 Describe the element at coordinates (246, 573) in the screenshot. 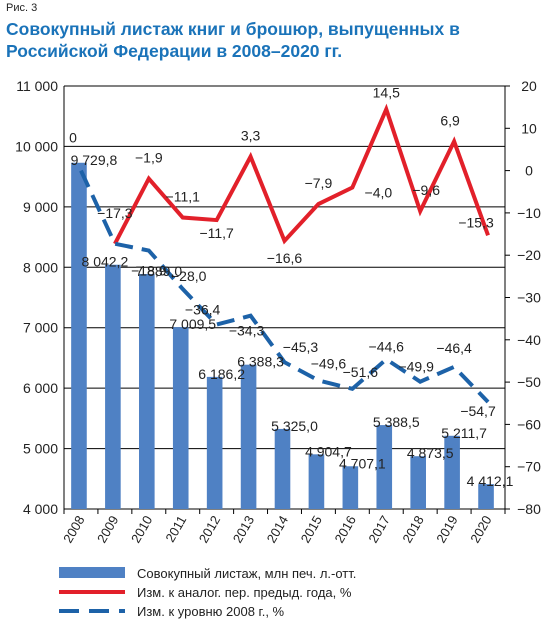

I see `legend-label: Совокупный листаж, млн печ. л.-отт.` at that location.